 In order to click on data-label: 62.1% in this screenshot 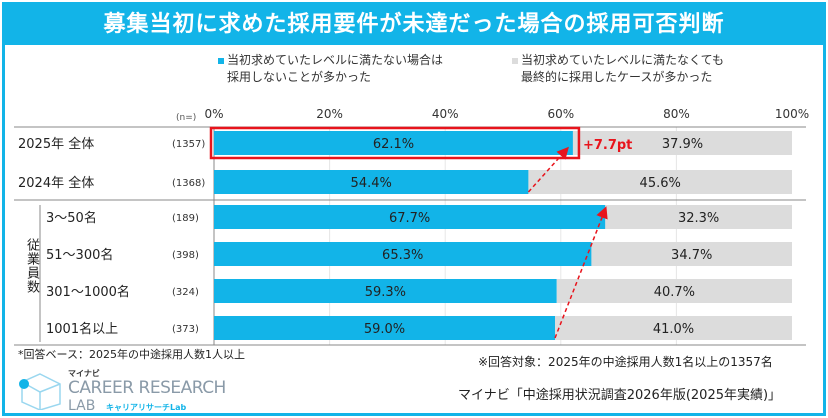, I will do `click(393, 144)`.